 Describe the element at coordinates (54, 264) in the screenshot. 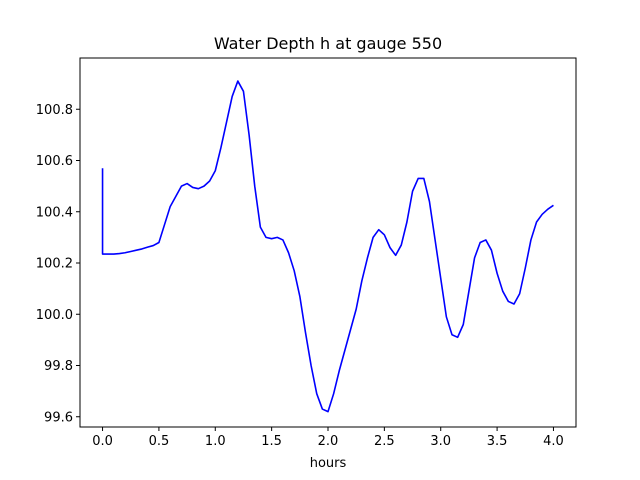

I see `y-tick-label: 100.2` at that location.